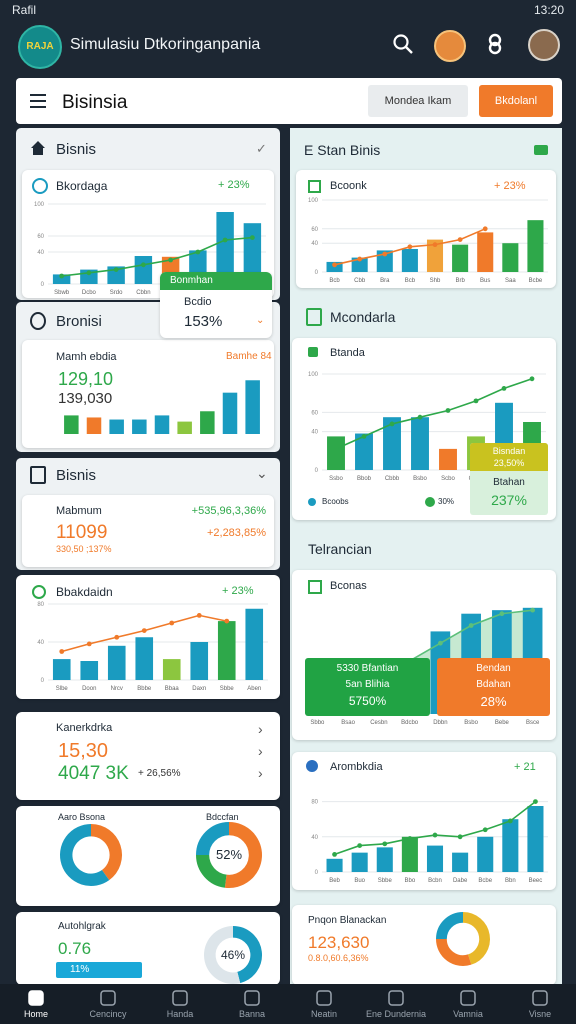 The width and height of the screenshot is (576, 1024). I want to click on section-header: Bronisi, so click(79, 321).